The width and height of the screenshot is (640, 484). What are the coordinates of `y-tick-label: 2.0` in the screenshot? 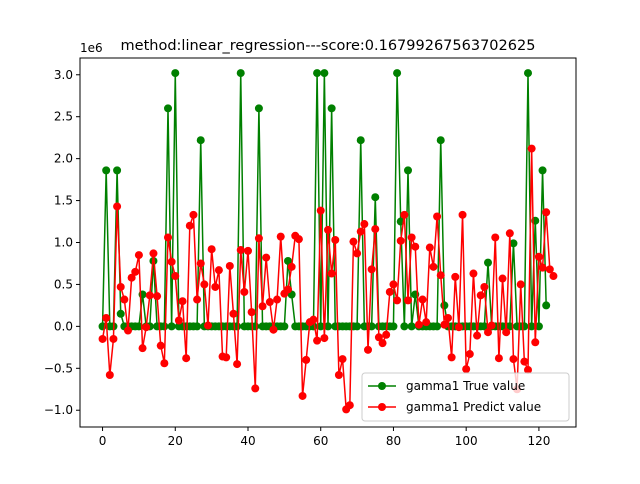 It's located at (63, 159).